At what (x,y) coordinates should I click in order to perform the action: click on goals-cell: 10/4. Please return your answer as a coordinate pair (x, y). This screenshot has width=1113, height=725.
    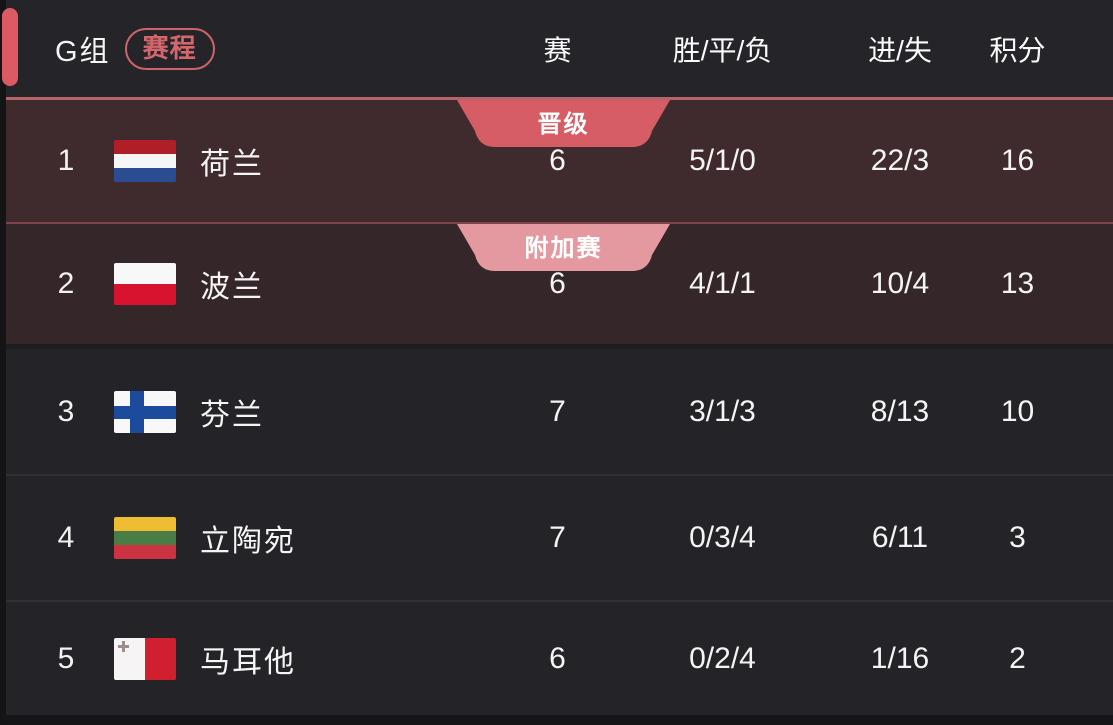
    Looking at the image, I should click on (900, 283).